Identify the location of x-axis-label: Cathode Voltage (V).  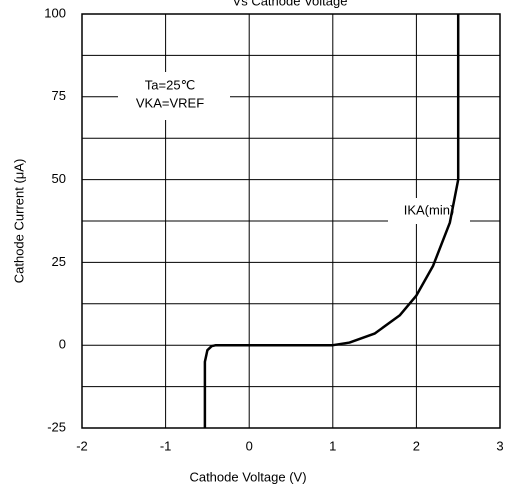
(247, 476).